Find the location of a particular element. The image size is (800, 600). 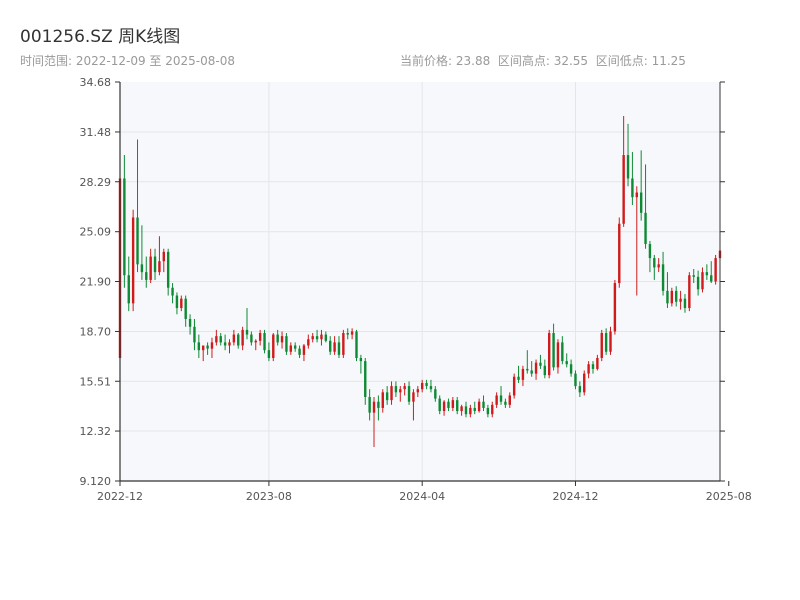

price-summary: 当前价格: 23.88 区间高点: 32.55 区间低点: 11.25 is located at coordinates (543, 60).